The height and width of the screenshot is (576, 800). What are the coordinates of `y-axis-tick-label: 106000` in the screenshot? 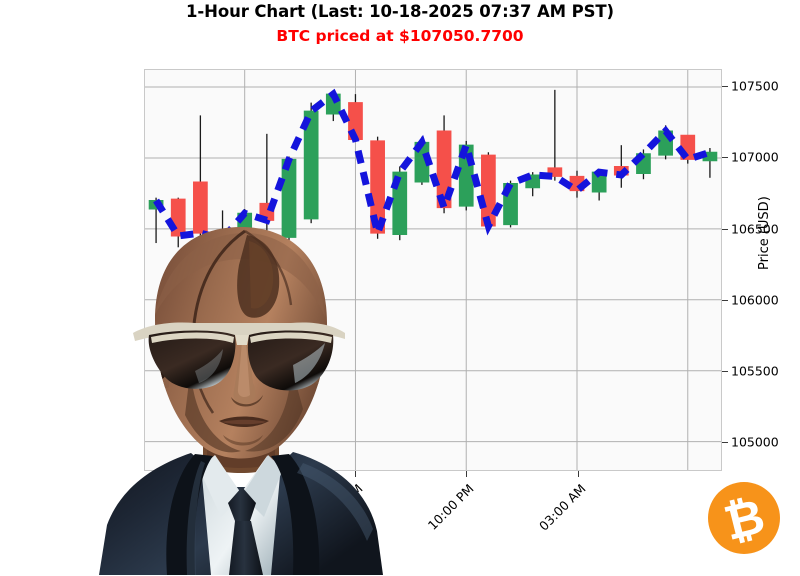 It's located at (755, 300).